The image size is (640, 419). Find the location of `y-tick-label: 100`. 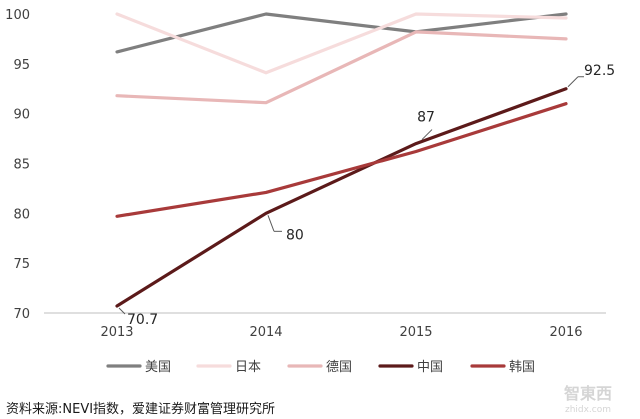

y-tick-label: 100 is located at coordinates (17, 15).